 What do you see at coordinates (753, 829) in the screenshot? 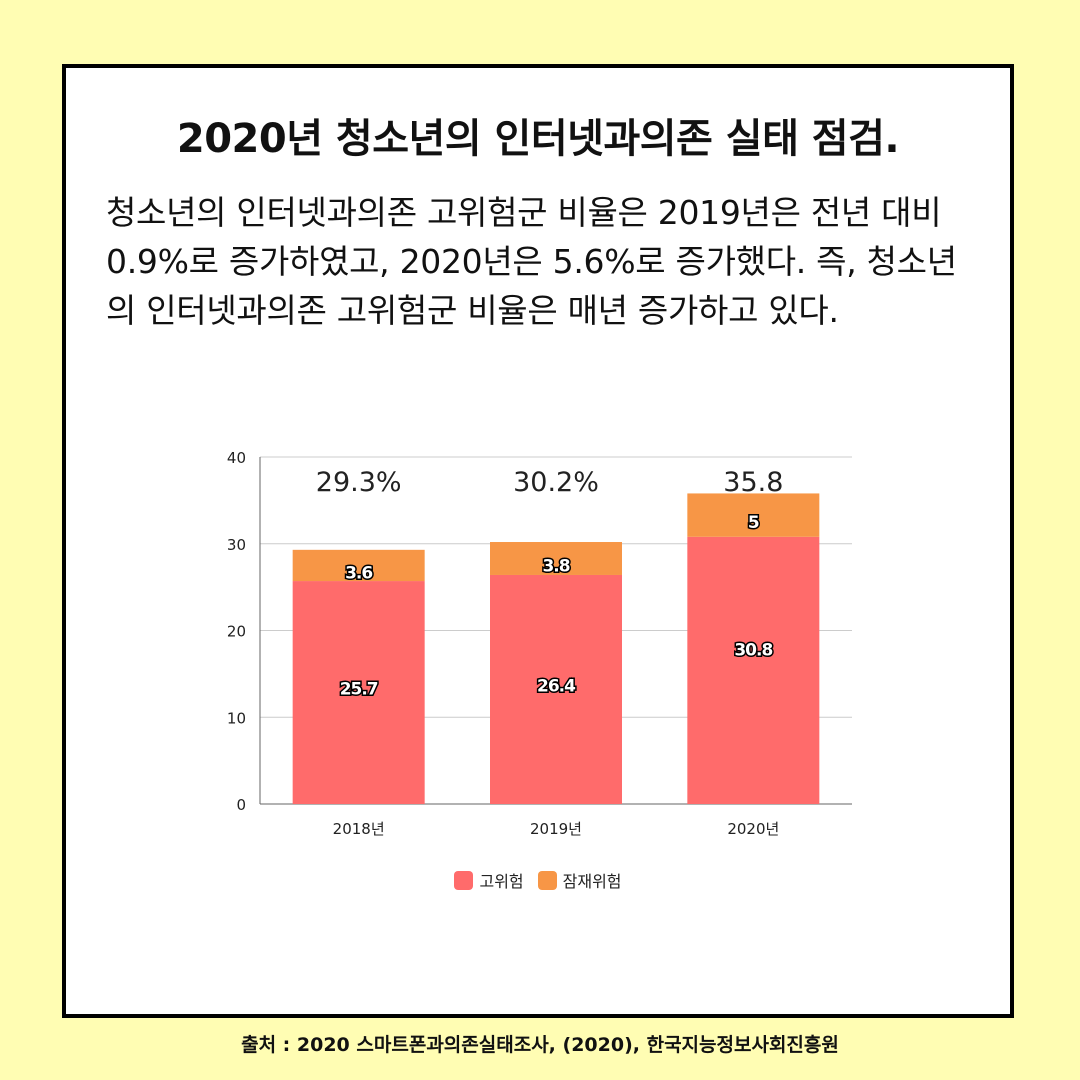
I see `x-tick-label: 2020년` at bounding box center [753, 829].